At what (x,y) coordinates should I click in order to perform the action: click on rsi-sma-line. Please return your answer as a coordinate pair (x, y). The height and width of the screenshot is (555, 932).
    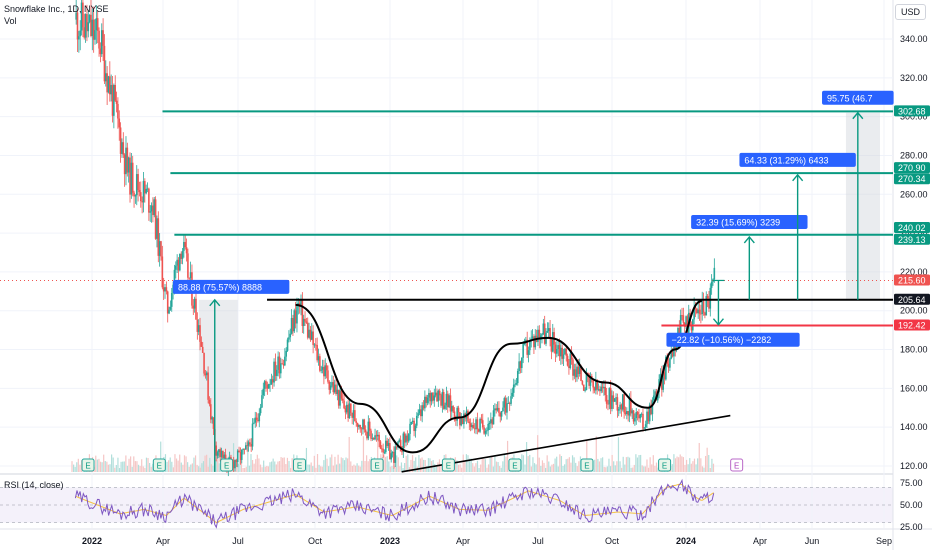
    Looking at the image, I should click on (394, 503).